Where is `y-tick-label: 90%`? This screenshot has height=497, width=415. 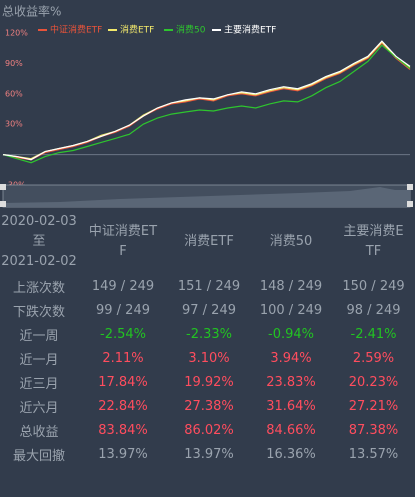 y-tick-label: 90% is located at coordinates (14, 63).